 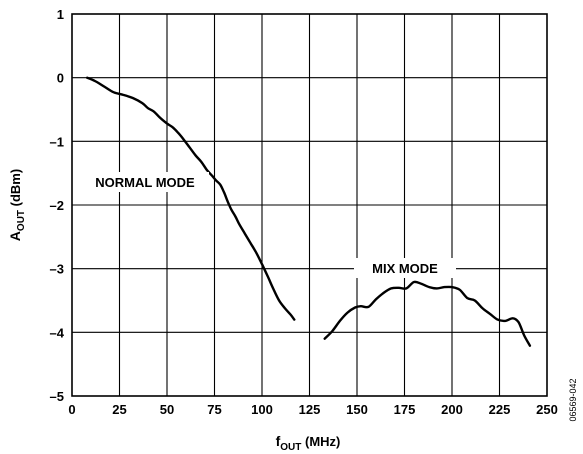 I want to click on y-tick-label: –4, so click(x=57, y=332).